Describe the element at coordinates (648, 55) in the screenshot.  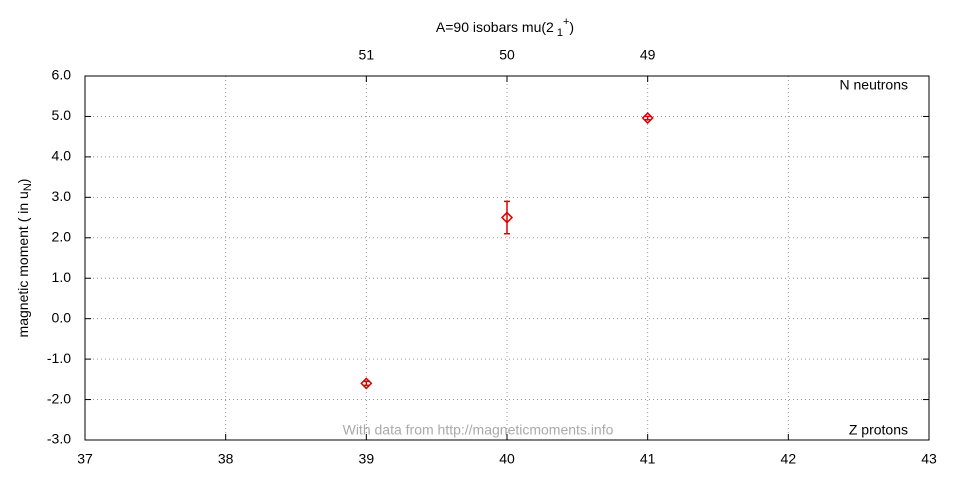
I see `x2-tick-label: 49` at that location.